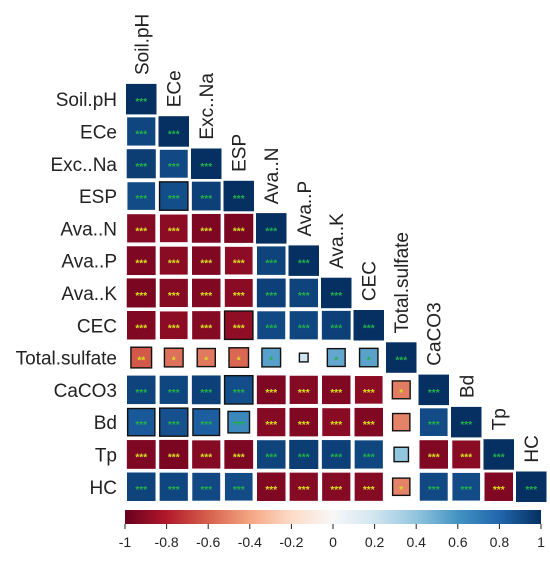 This screenshot has height=561, width=550. What do you see at coordinates (532, 448) in the screenshot?
I see `column-label: HC` at bounding box center [532, 448].